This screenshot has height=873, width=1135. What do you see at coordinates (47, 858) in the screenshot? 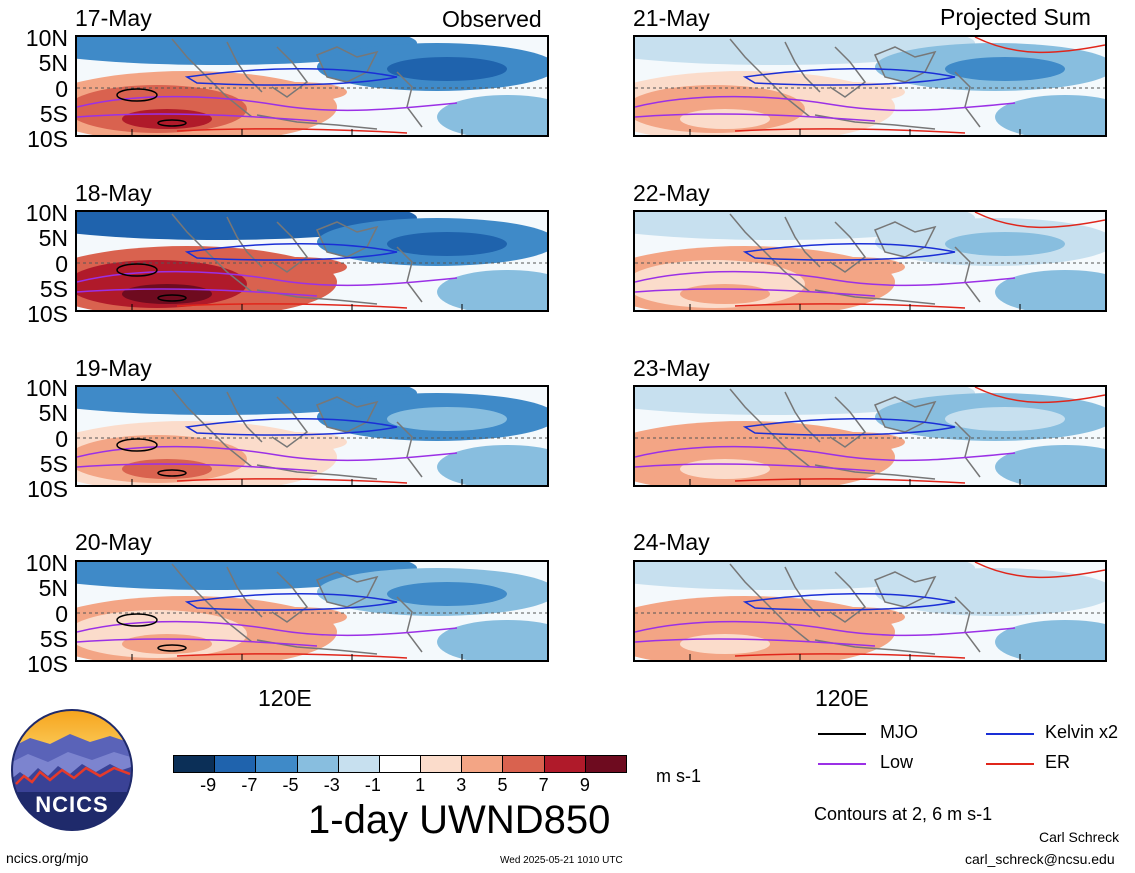
I see `footer-url: ncics.org/mjo` at bounding box center [47, 858].